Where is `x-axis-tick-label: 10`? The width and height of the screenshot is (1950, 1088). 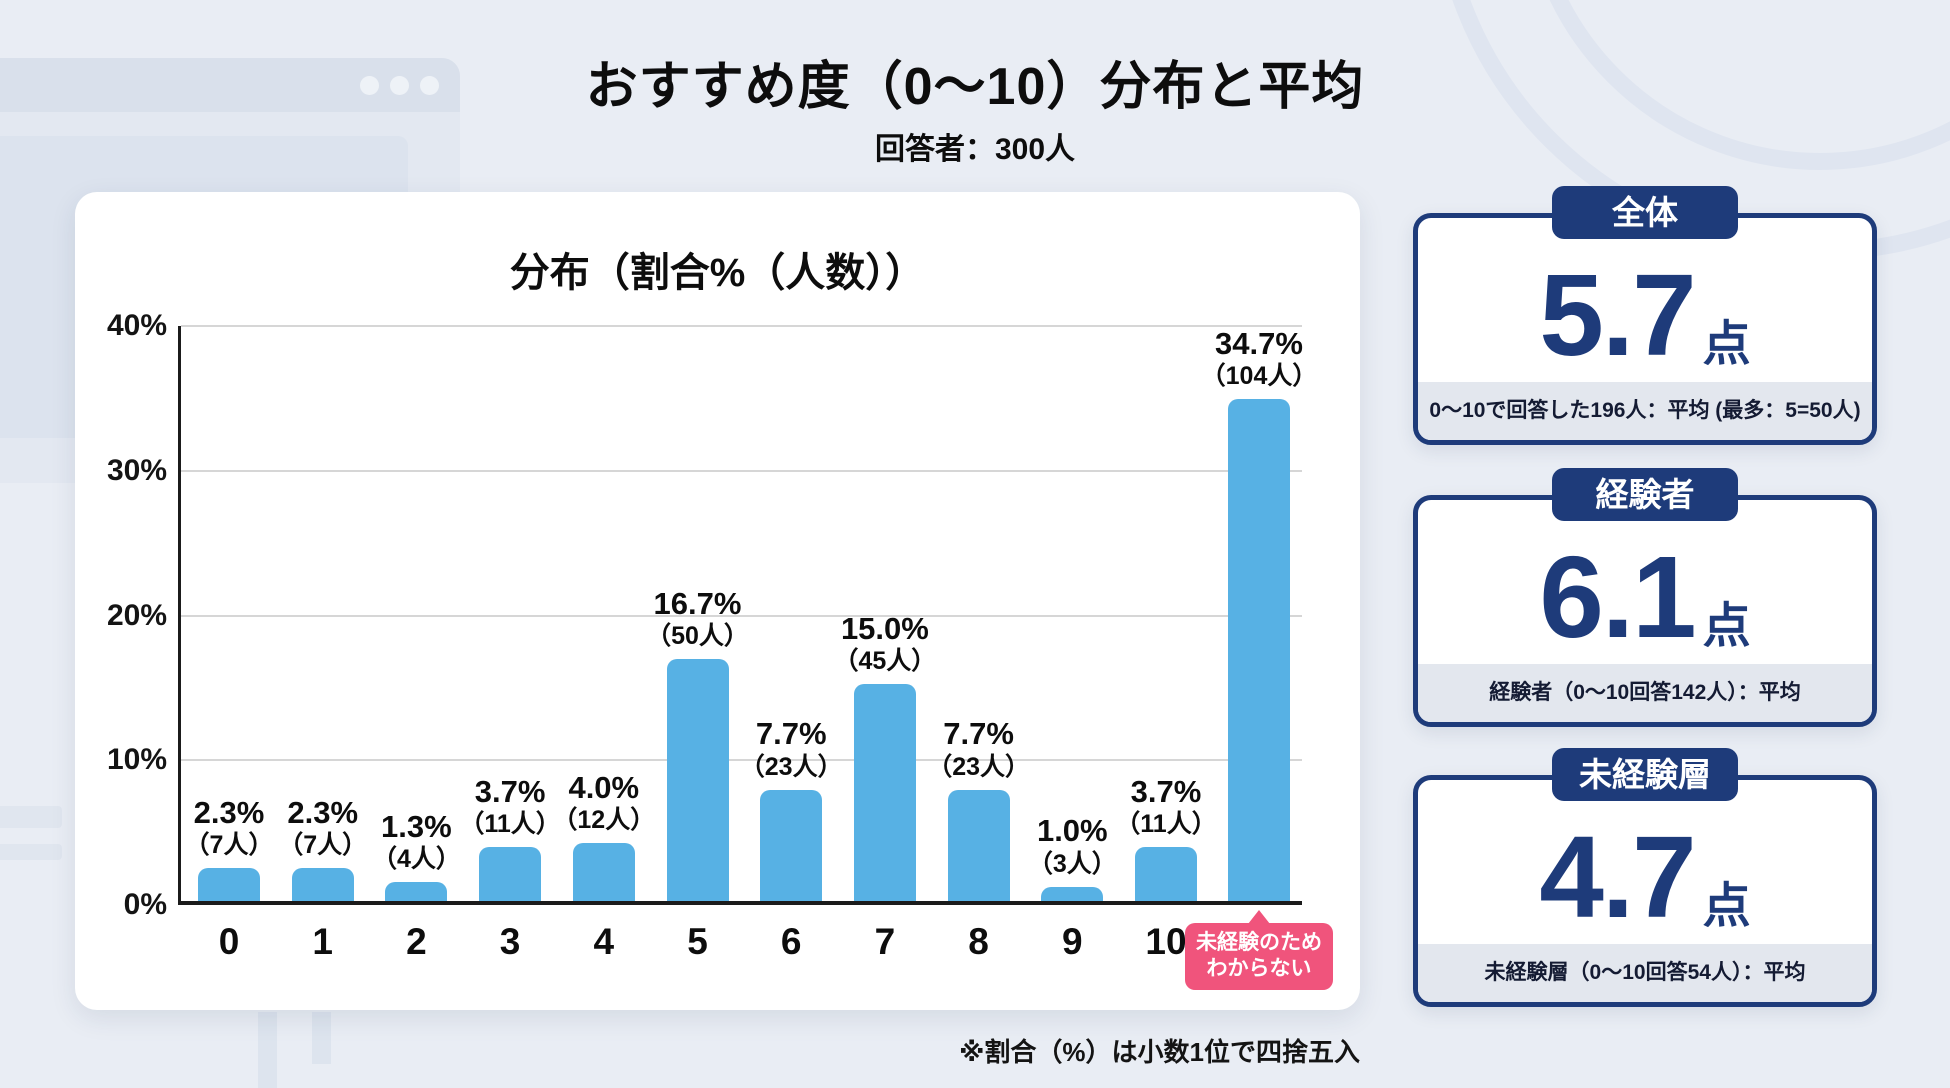 x-axis-tick-label: 10 is located at coordinates (1166, 941).